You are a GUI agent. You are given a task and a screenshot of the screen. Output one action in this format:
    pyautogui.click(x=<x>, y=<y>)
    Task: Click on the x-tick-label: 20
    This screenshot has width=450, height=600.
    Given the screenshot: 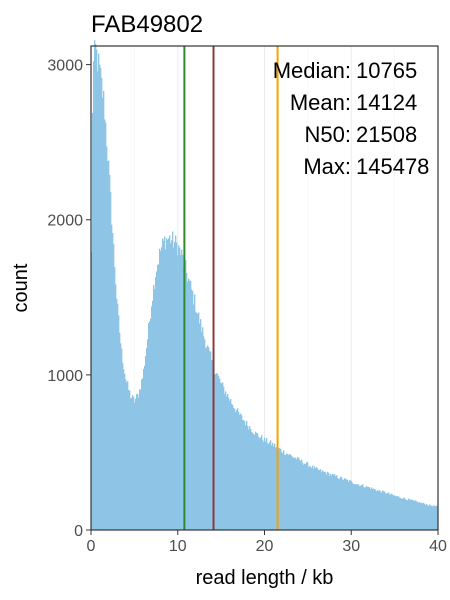 What is the action you would take?
    pyautogui.click(x=265, y=546)
    